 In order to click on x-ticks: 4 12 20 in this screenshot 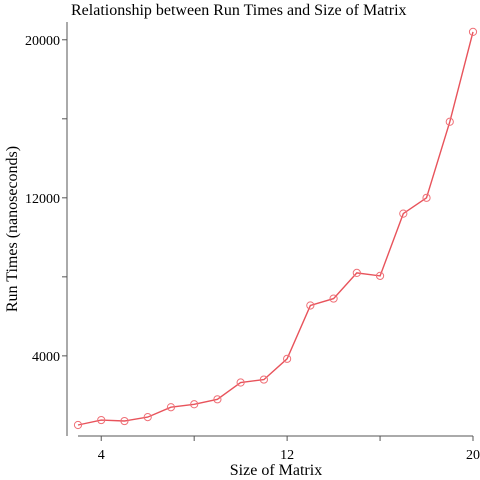, I will do `click(289, 449)`.